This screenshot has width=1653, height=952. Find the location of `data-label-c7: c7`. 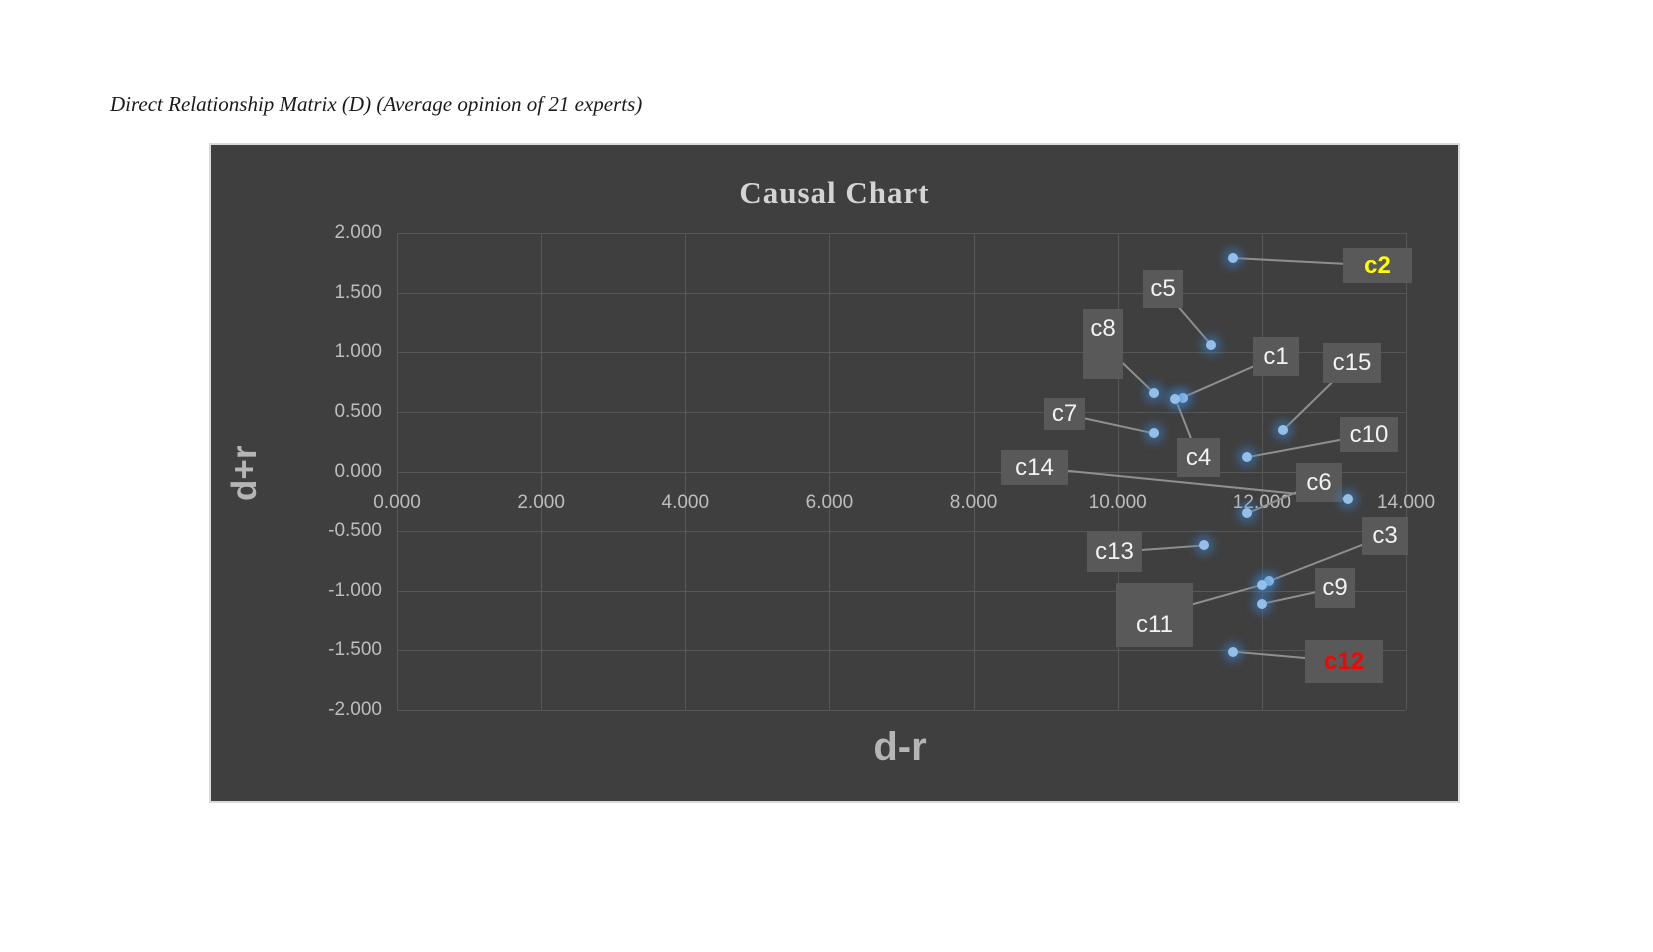

data-label-c7: c7 is located at coordinates (1064, 414).